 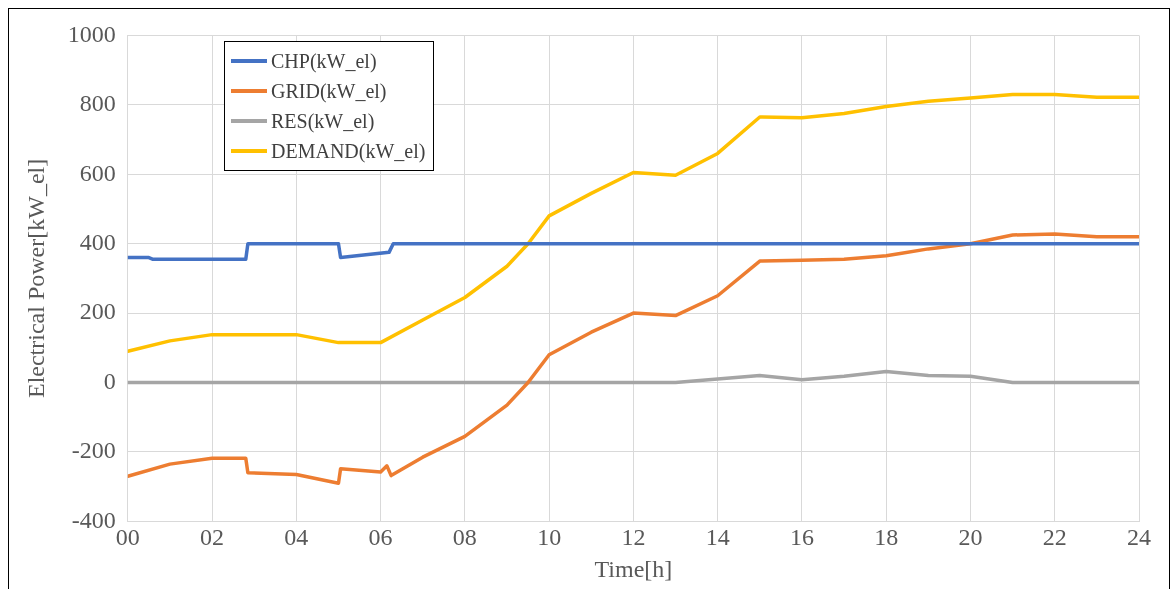 What do you see at coordinates (323, 121) in the screenshot?
I see `legend-label: RES(kW_el)` at bounding box center [323, 121].